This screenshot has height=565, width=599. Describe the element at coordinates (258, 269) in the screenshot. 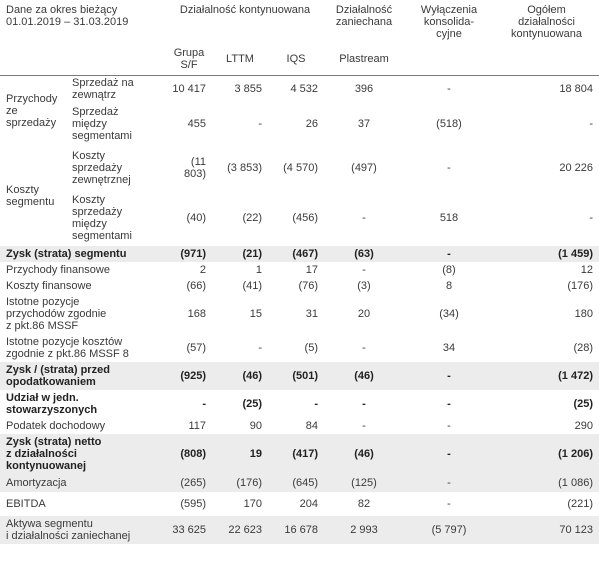

I see `cell-lttm: 1` at that location.